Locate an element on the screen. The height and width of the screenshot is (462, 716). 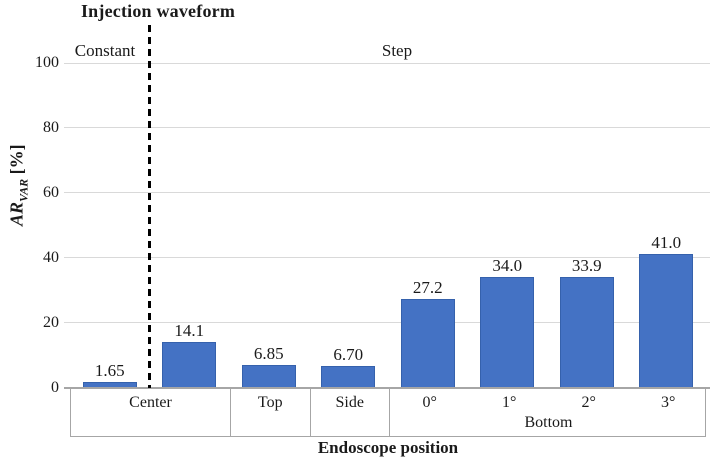
y-tick-0: 0 is located at coordinates (55, 387).